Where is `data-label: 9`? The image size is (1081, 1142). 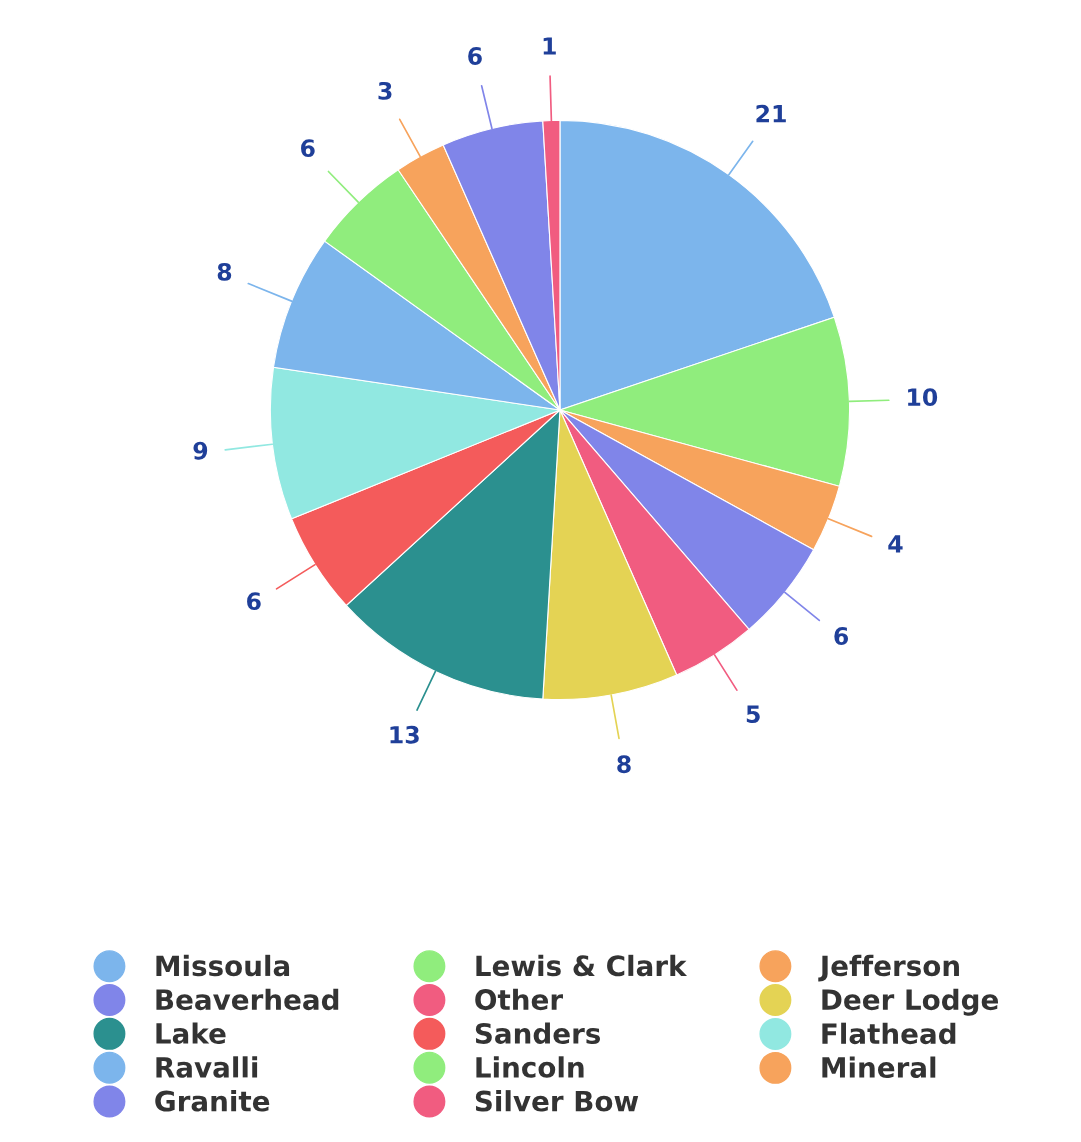
data-label: 9 is located at coordinates (200, 450).